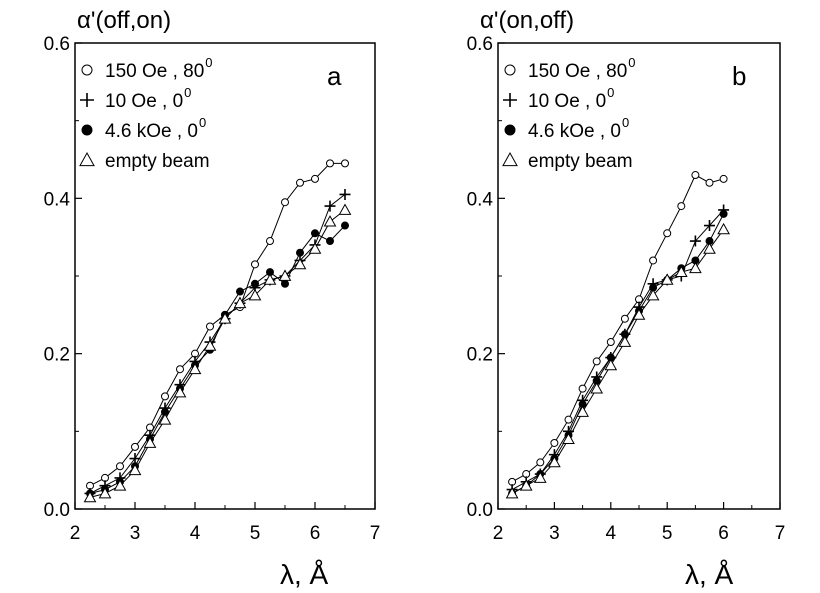 The width and height of the screenshot is (820, 593). Describe the element at coordinates (611, 533) in the screenshot. I see `x-tick-label: 4` at that location.